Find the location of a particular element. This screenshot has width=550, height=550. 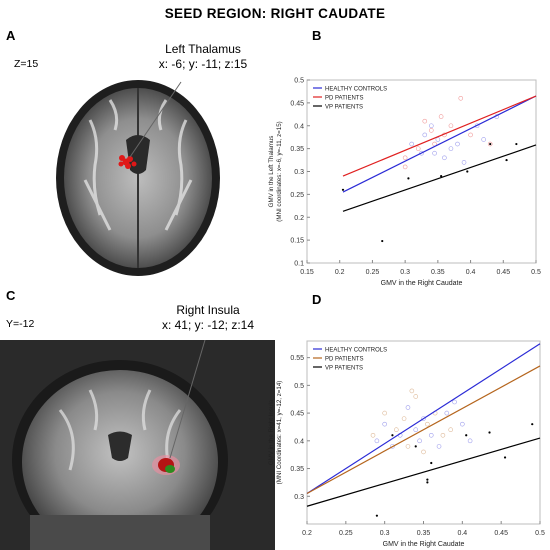

legend-label: PD PATIENTS is located at coordinates (344, 359).